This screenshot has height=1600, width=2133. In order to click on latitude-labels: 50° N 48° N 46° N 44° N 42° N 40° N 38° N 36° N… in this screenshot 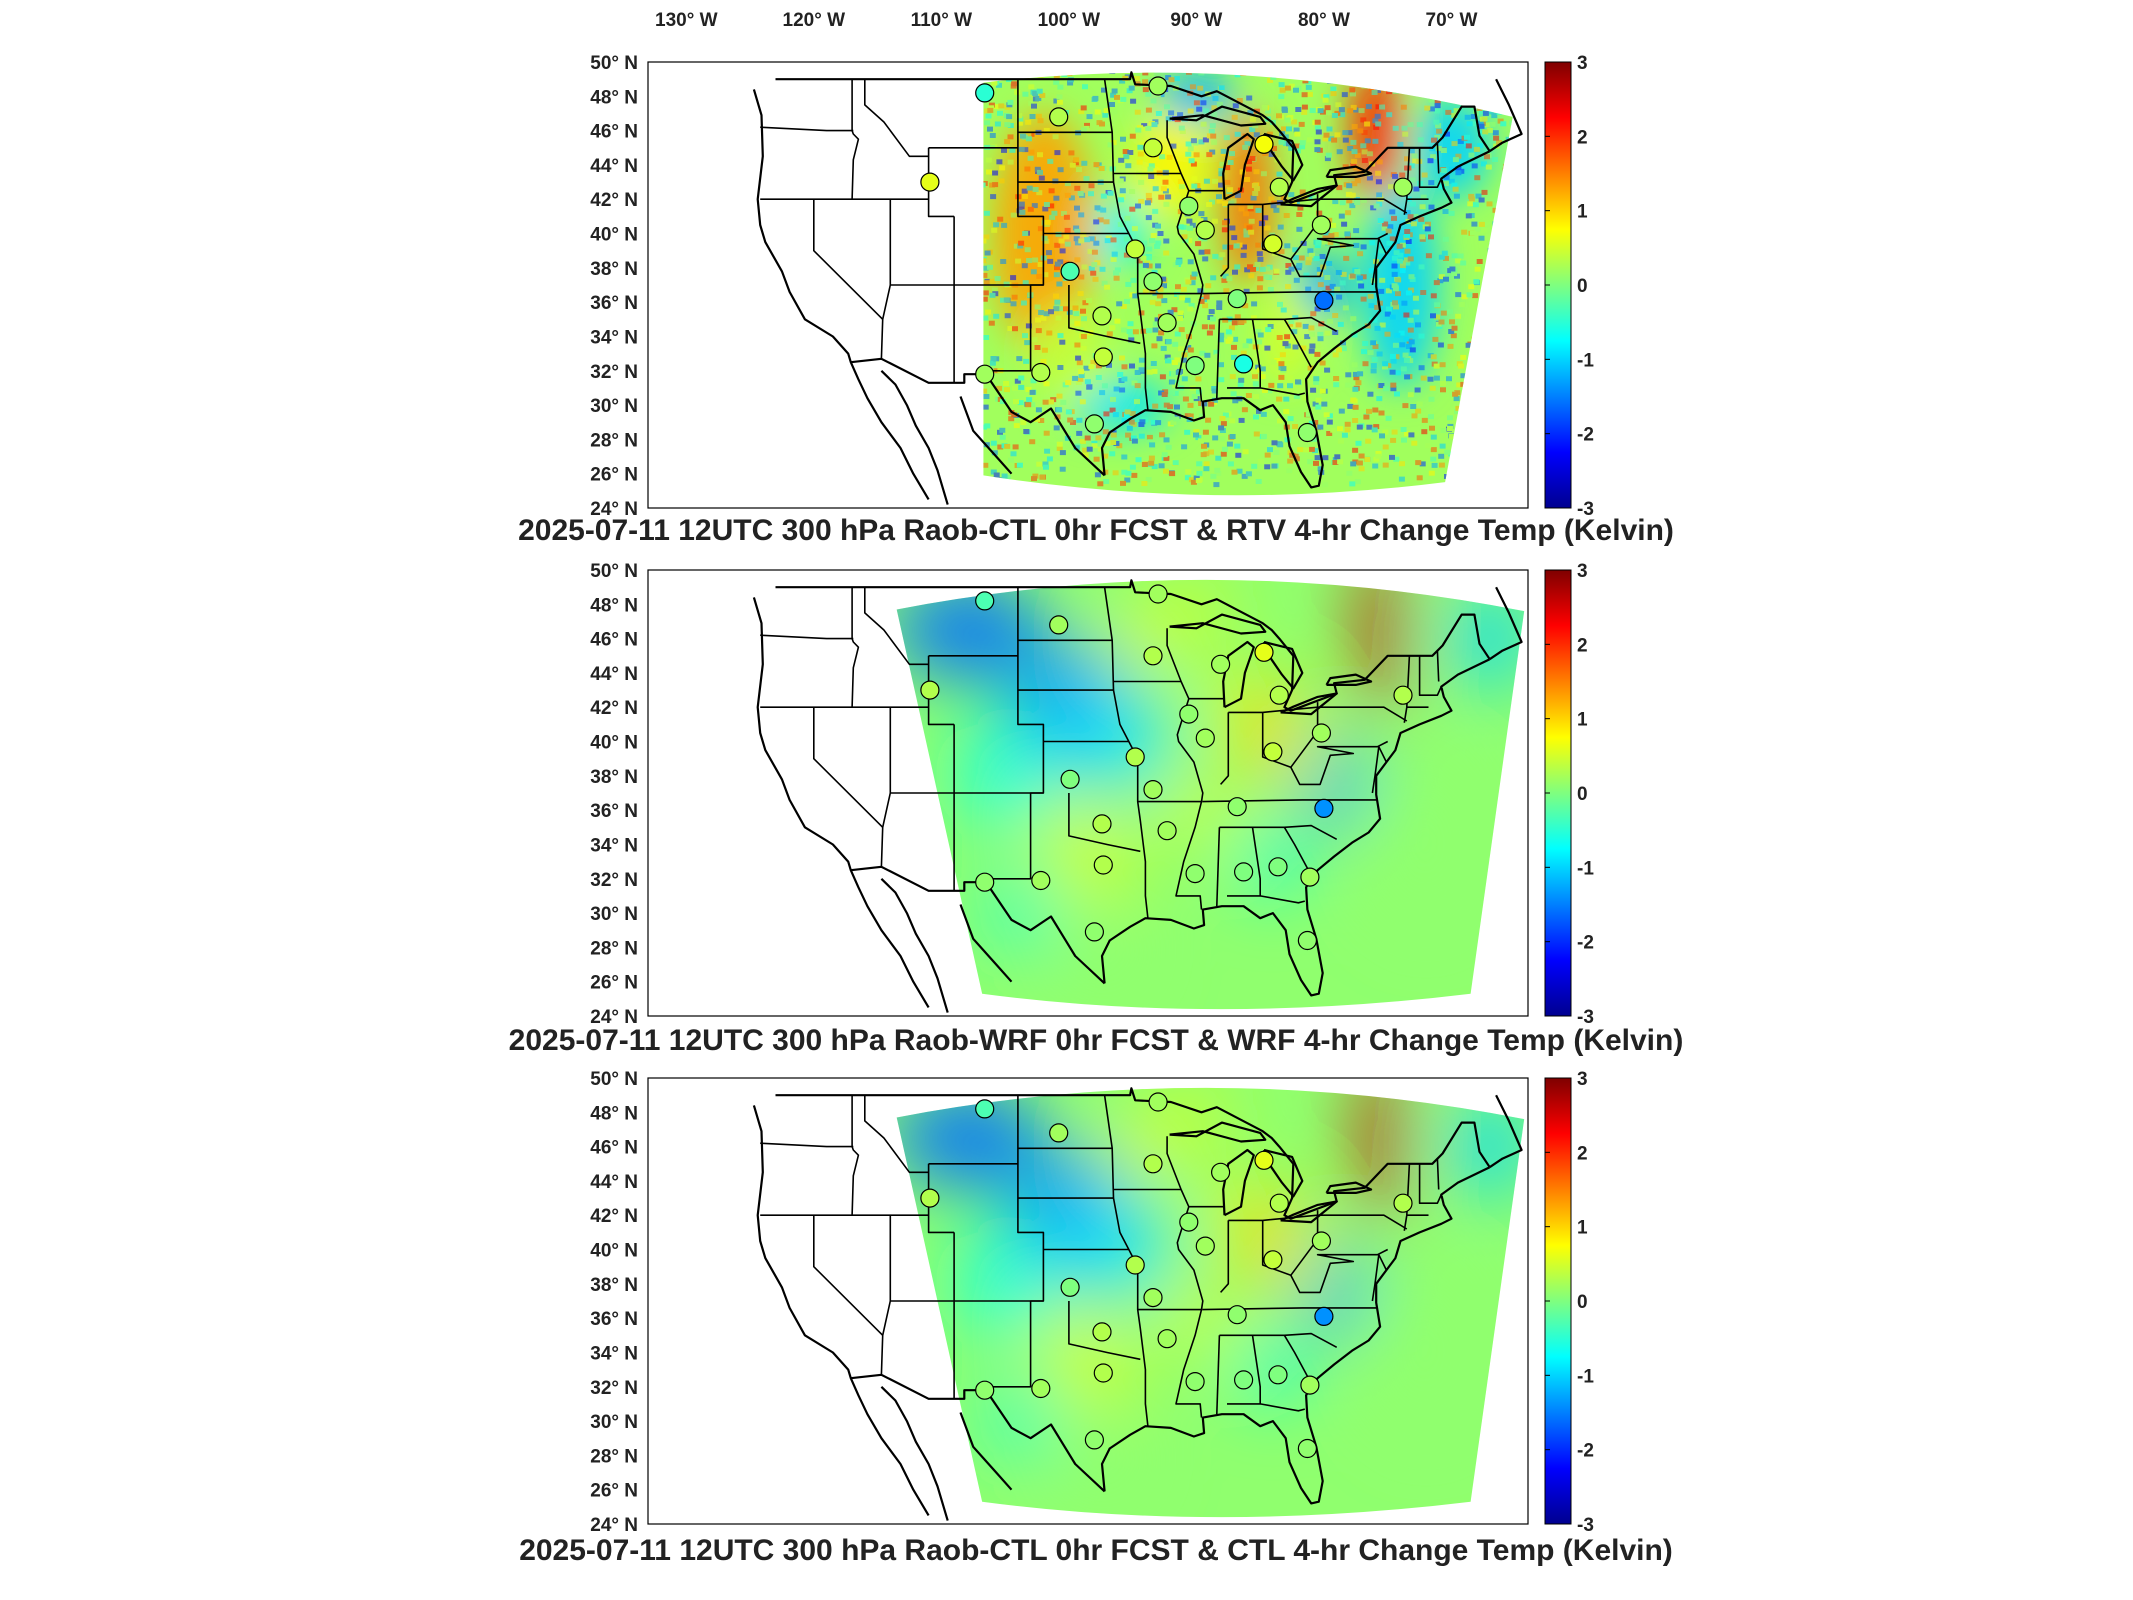, I will do `click(614, 794)`.